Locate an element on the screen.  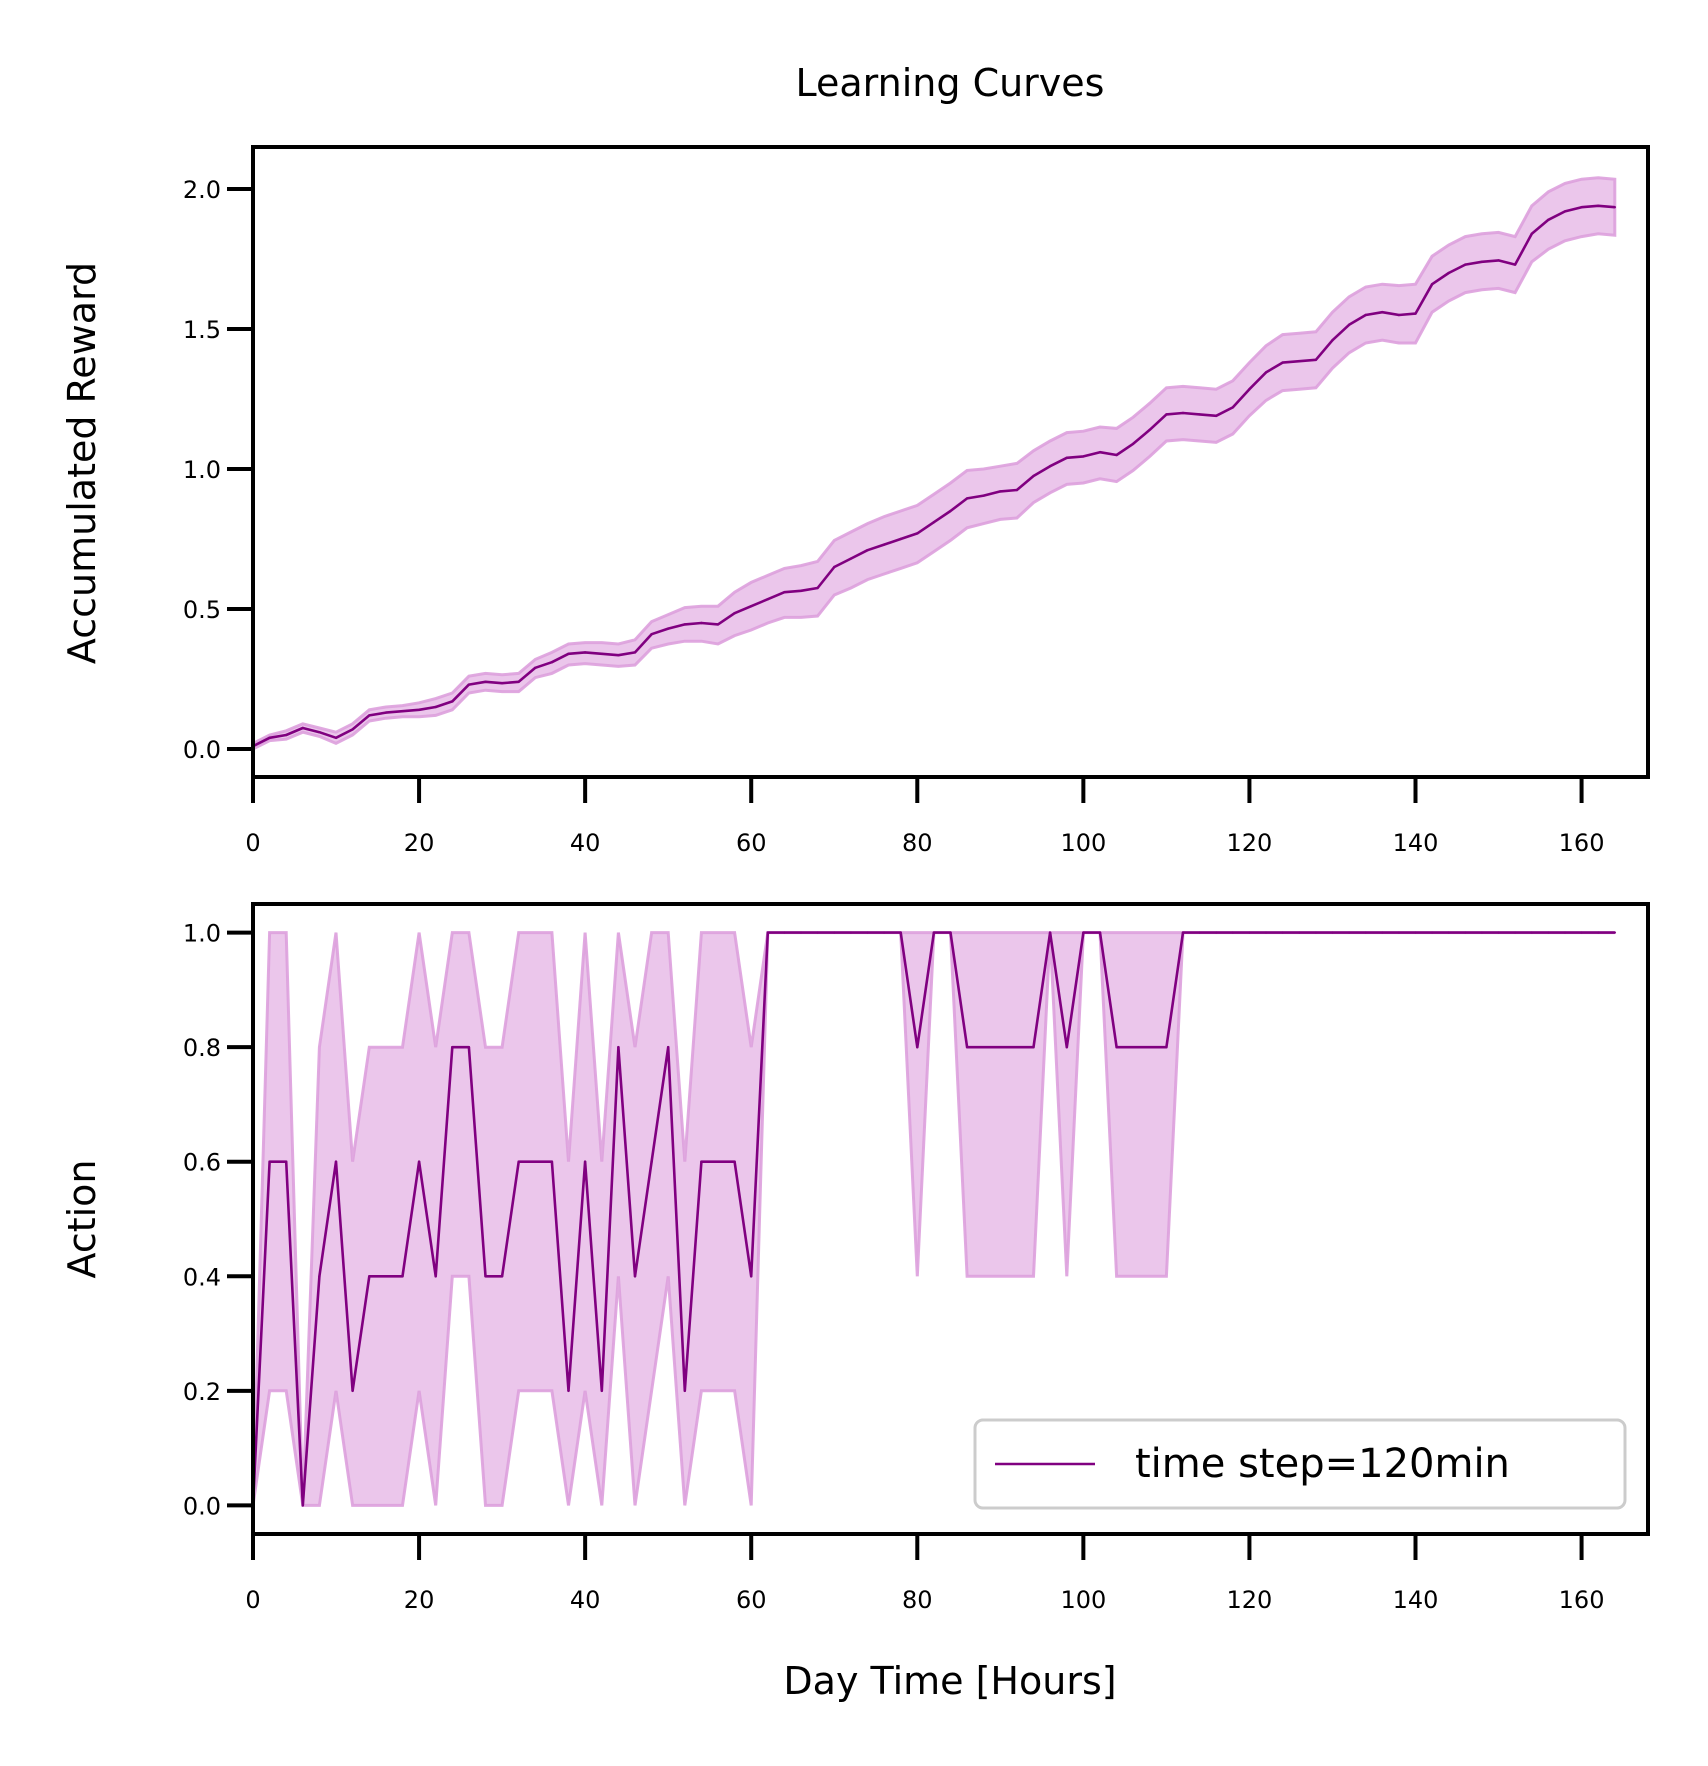
x-tick-label: 20 is located at coordinates (419, 1600).